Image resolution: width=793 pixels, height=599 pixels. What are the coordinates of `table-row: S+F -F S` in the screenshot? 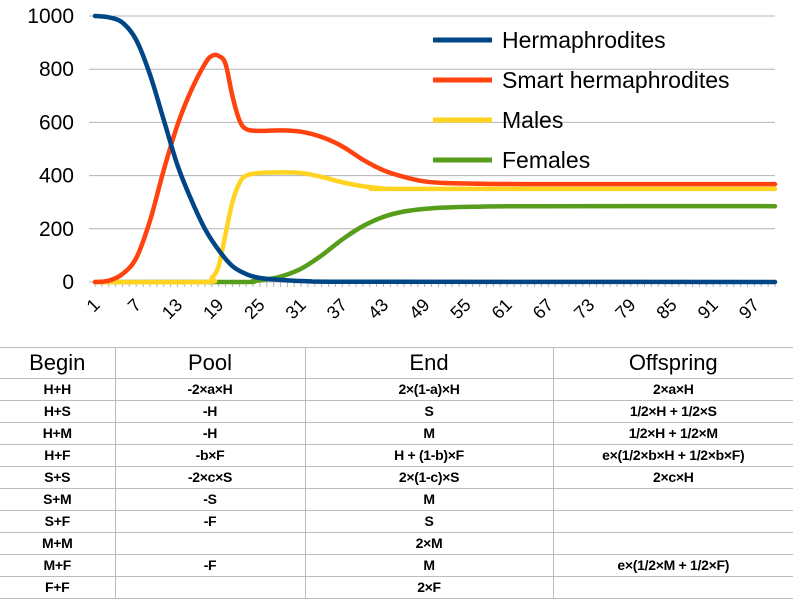 It's located at (396, 521).